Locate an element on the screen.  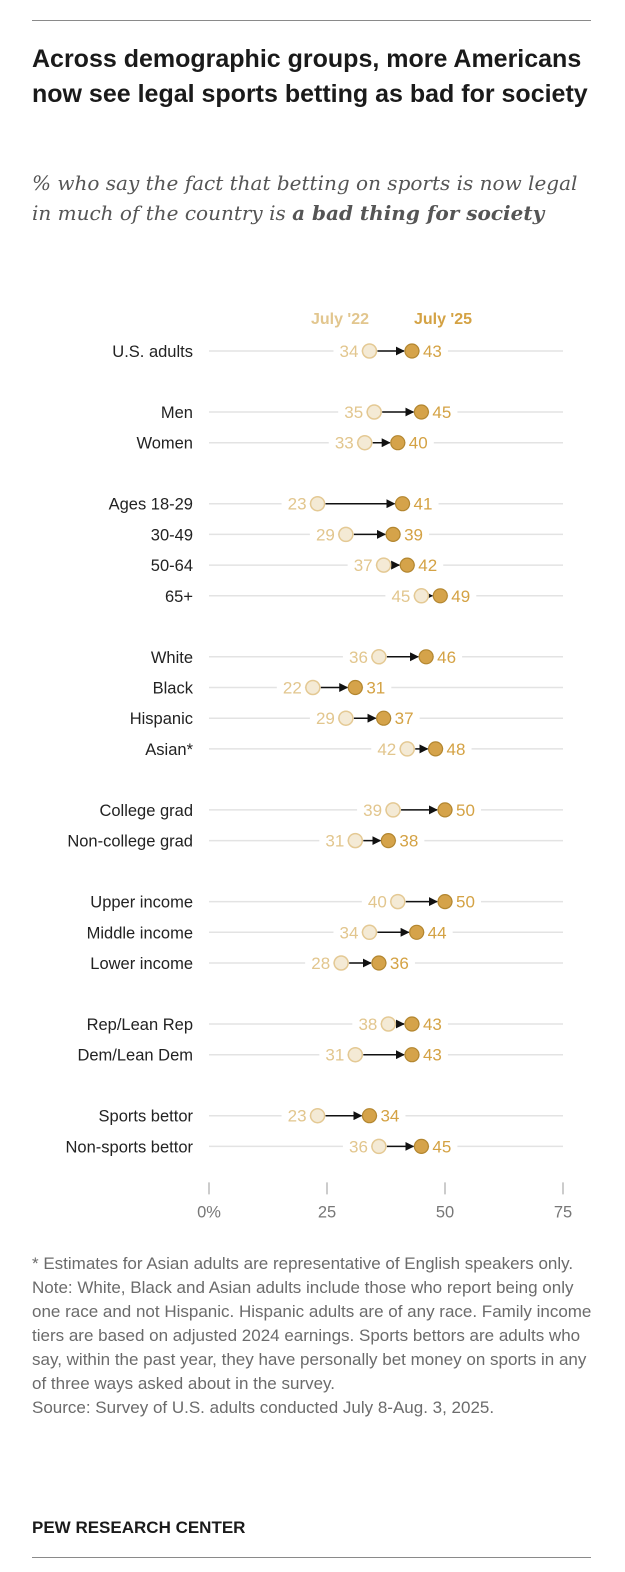
row-label: Dem/Lean Dem is located at coordinates (135, 1056).